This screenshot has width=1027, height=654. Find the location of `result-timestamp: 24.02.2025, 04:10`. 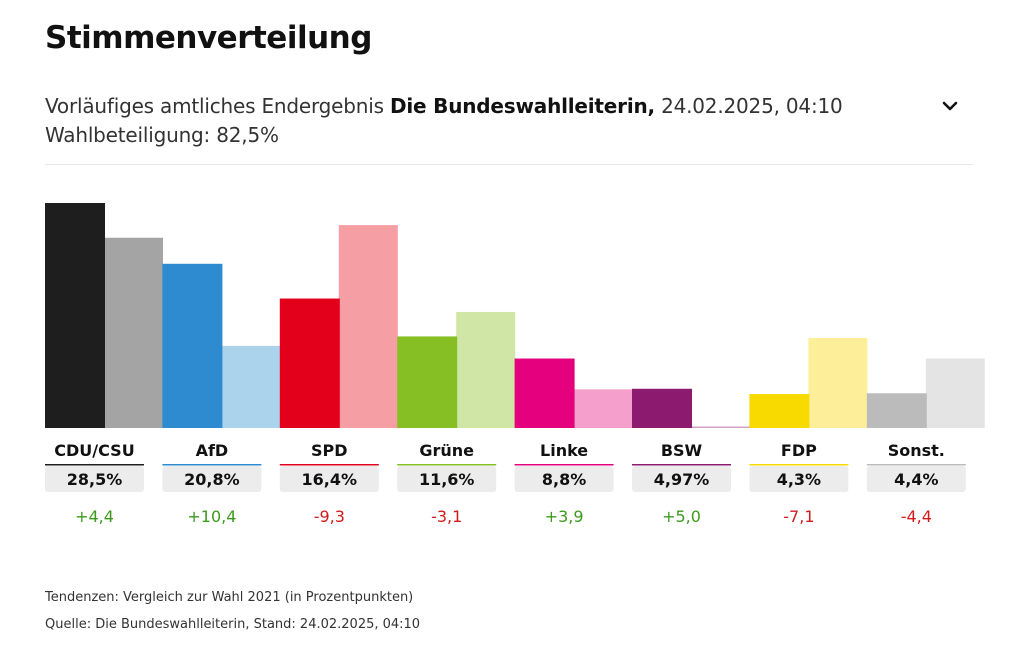

result-timestamp: 24.02.2025, 04:10 is located at coordinates (748, 106).